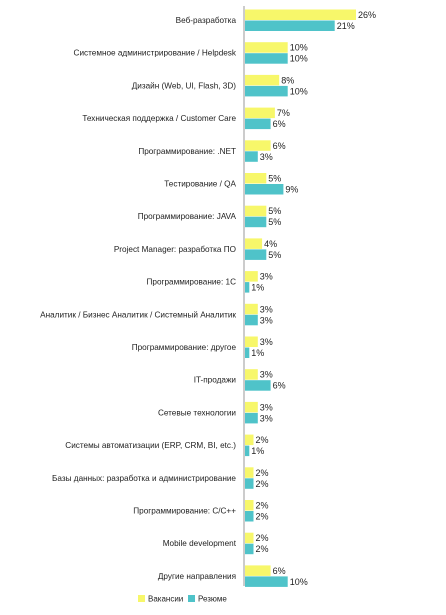 This screenshot has width=446, height=615. Describe the element at coordinates (283, 113) in the screenshot. I see `bar-value-label: 7%` at that location.